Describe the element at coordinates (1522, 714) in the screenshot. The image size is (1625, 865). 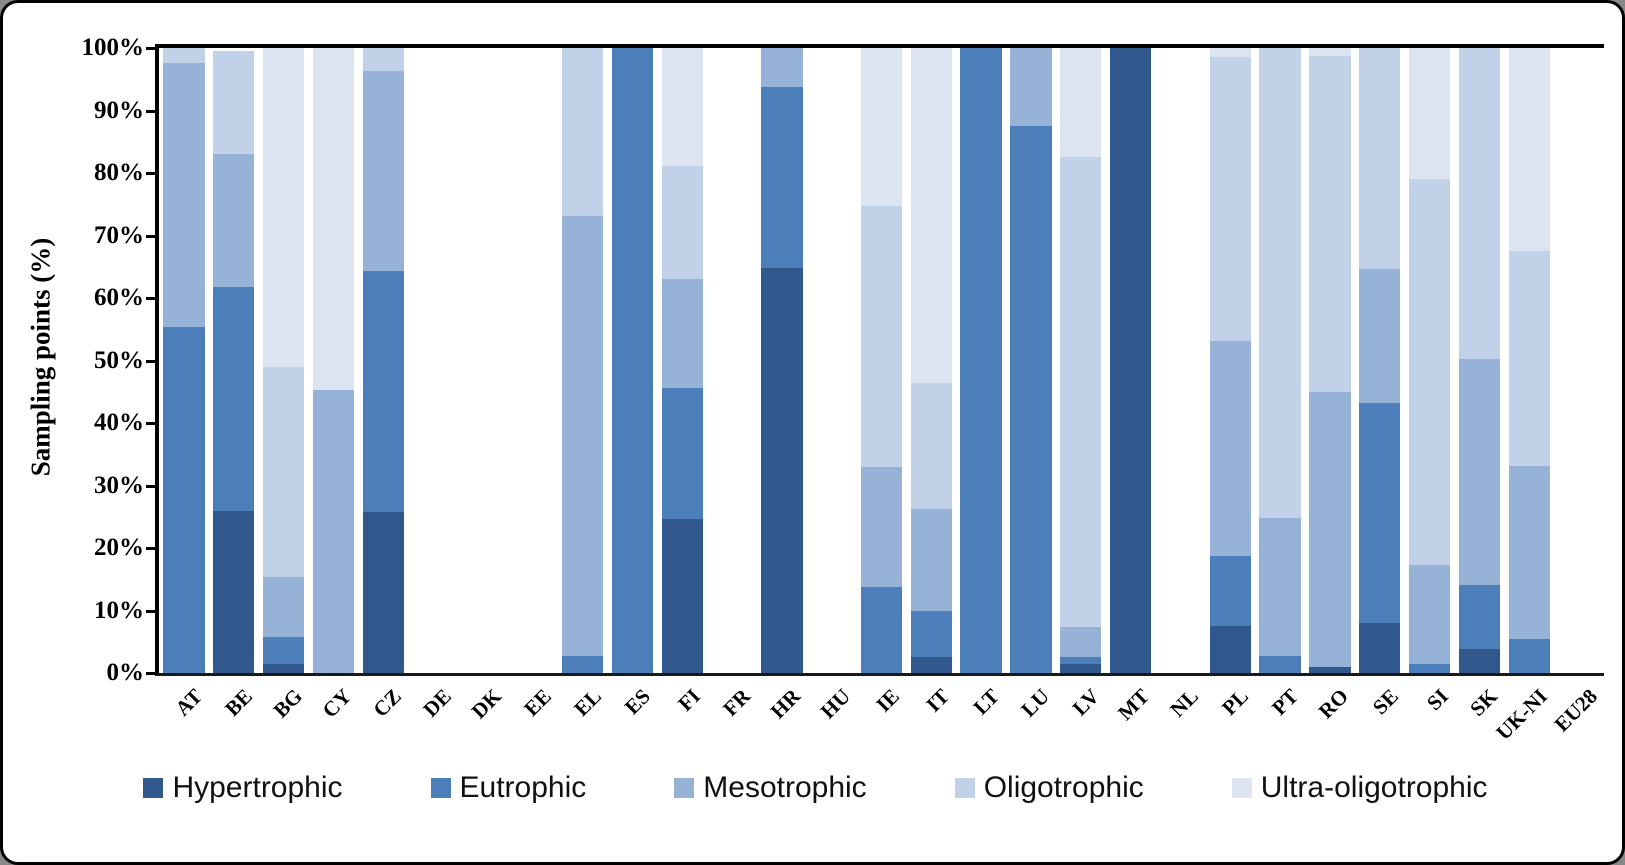
I see `x-label-text: UK-NI` at that location.